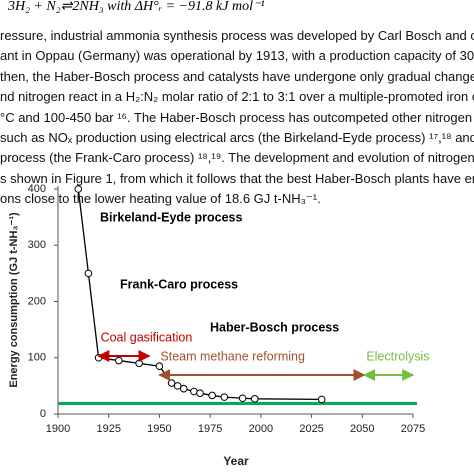 This screenshot has height=474, width=474. I want to click on x-tick-label: 2075, so click(413, 429).